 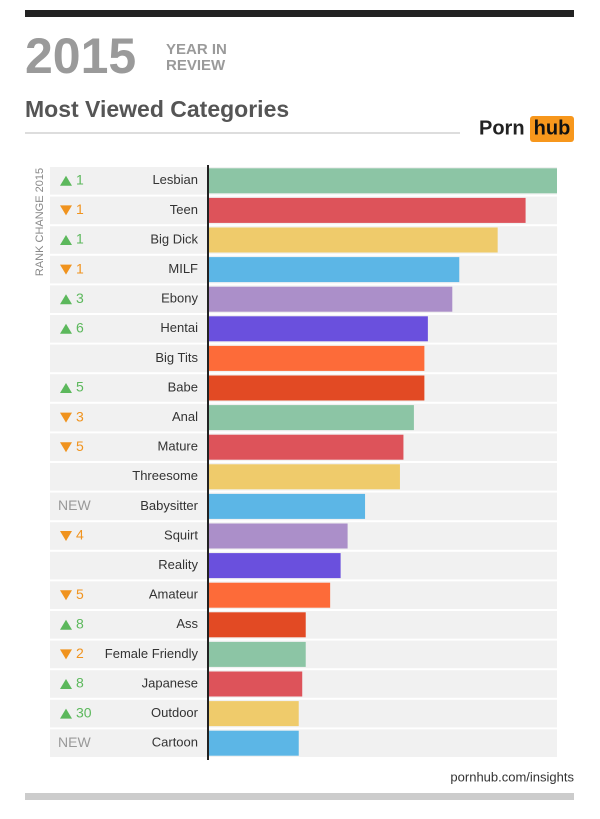 What do you see at coordinates (183, 268) in the screenshot?
I see `category-label: MILF` at bounding box center [183, 268].